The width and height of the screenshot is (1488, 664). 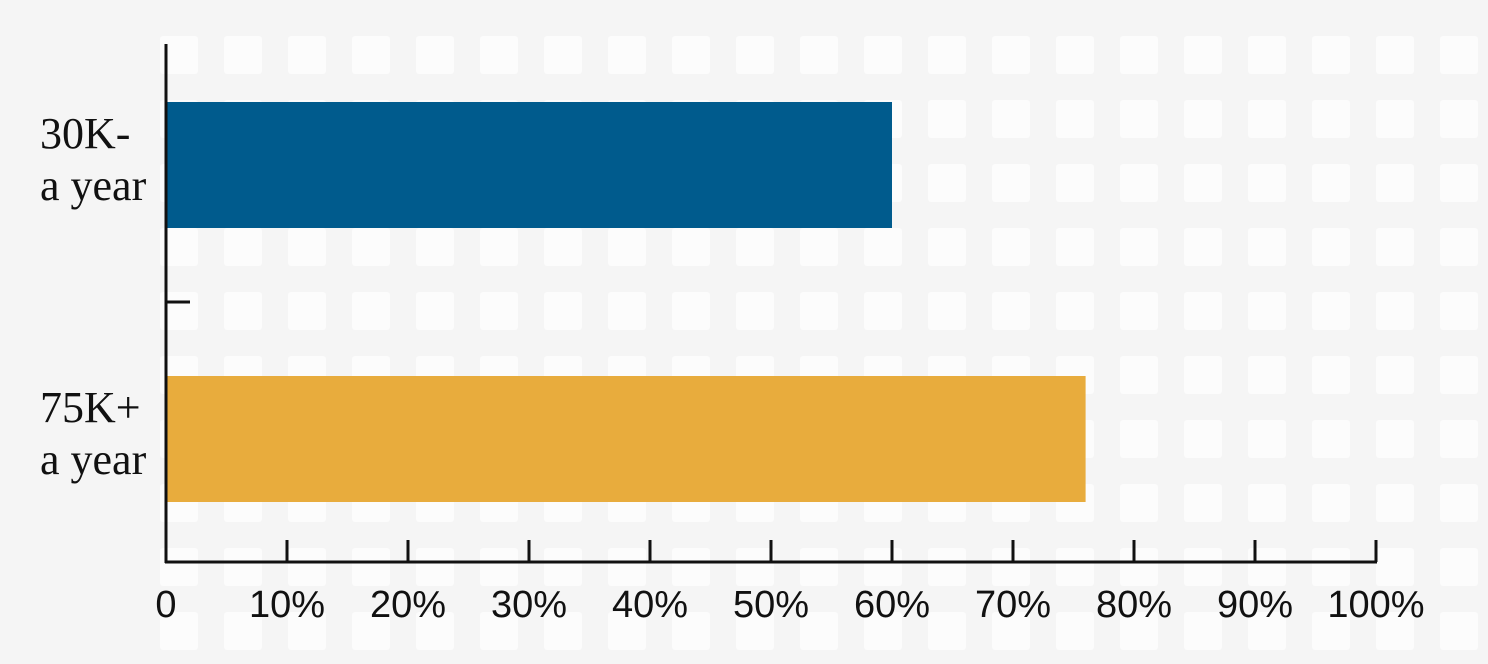 I want to click on x-tick-label: 40%, so click(x=650, y=605).